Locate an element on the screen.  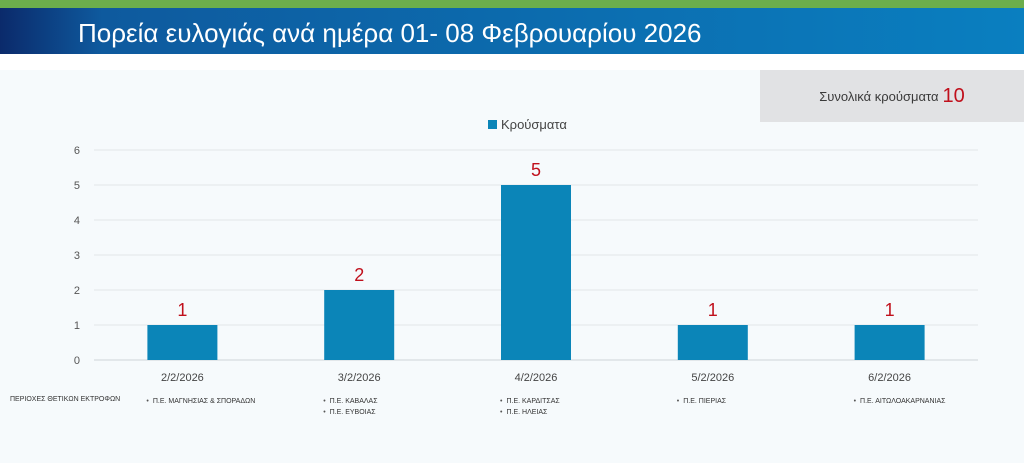
legend-label: Κρούσματα is located at coordinates (534, 124).